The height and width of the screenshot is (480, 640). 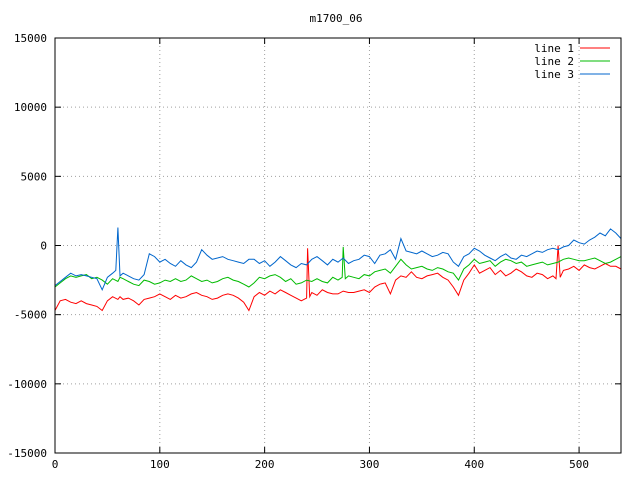 What do you see at coordinates (554, 74) in the screenshot?
I see `legend-label-3: line 3` at bounding box center [554, 74].